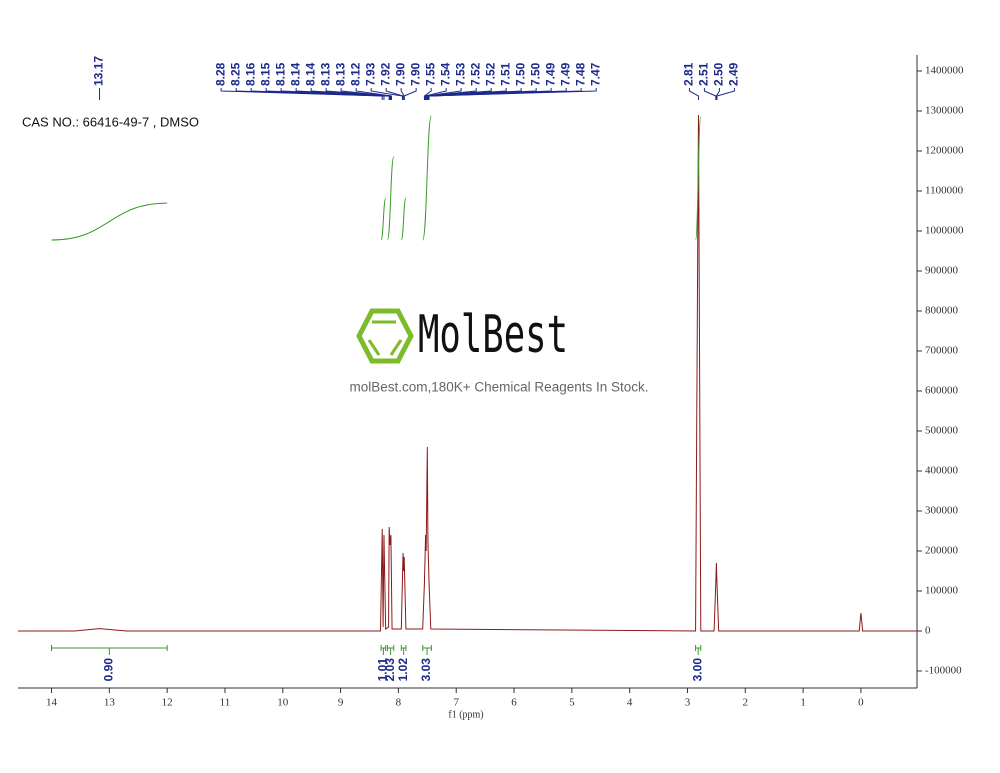 The width and height of the screenshot is (1000, 773). Describe the element at coordinates (403, 670) in the screenshot. I see `integral-label: 1.02` at that location.